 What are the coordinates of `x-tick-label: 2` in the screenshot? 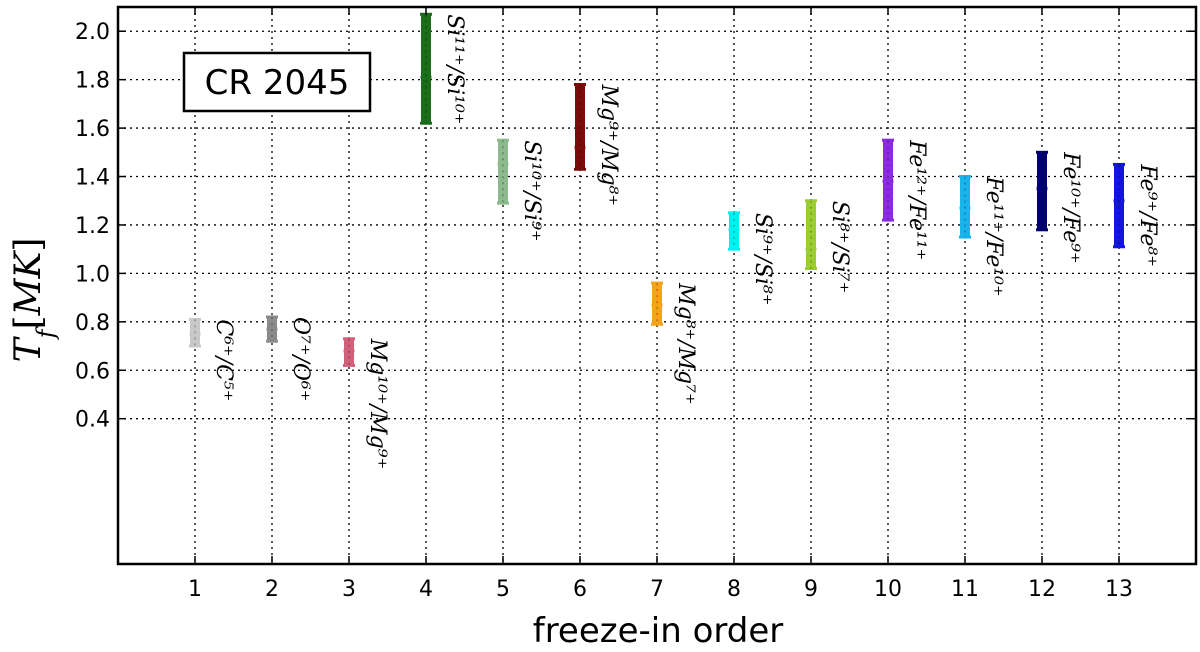 It's located at (272, 589).